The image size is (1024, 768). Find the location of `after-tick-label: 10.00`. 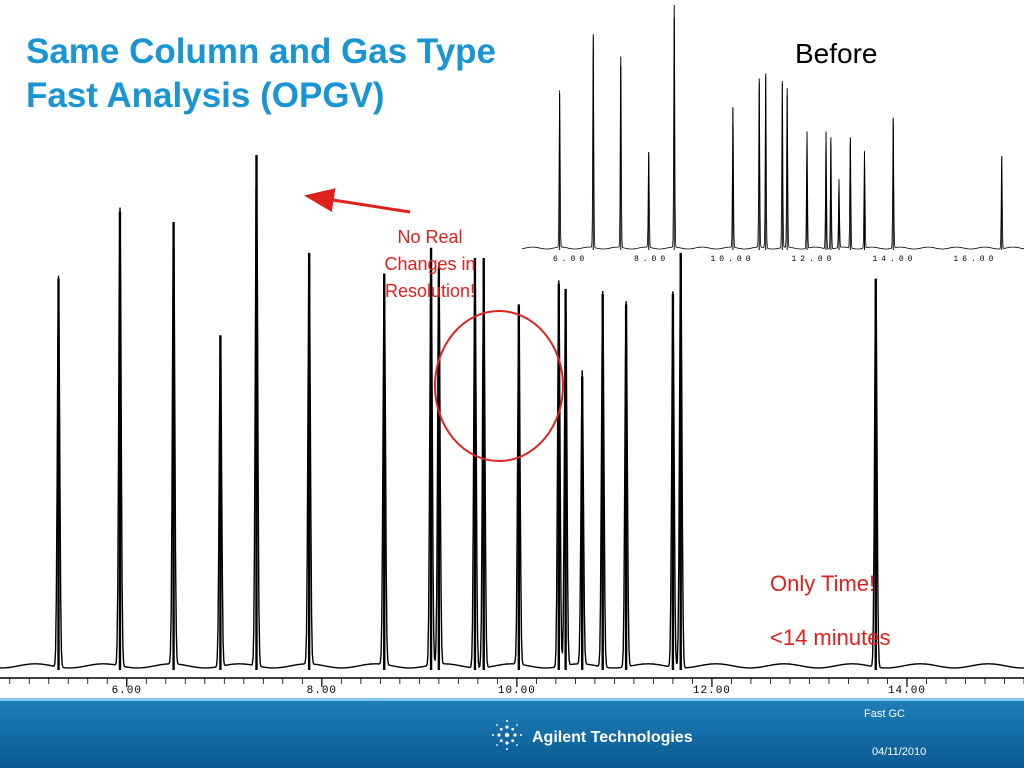

after-tick-label: 10.00 is located at coordinates (517, 691).